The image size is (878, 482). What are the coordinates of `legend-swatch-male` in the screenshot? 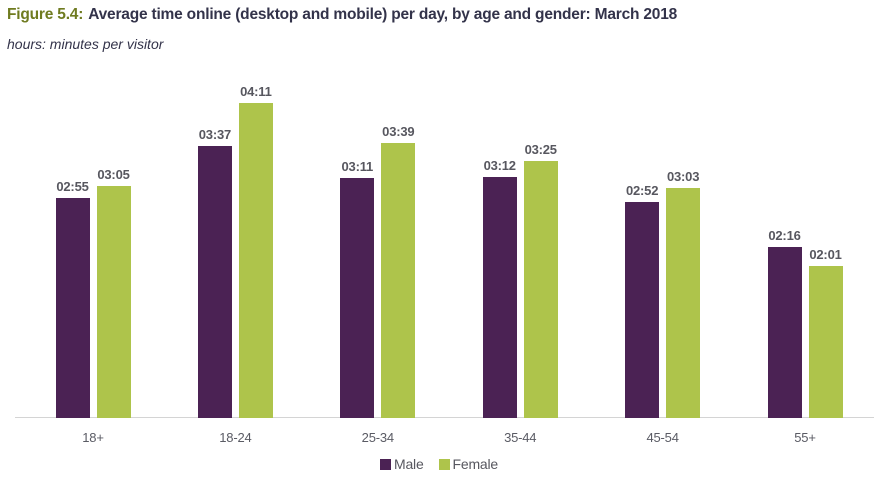 It's located at (385, 464).